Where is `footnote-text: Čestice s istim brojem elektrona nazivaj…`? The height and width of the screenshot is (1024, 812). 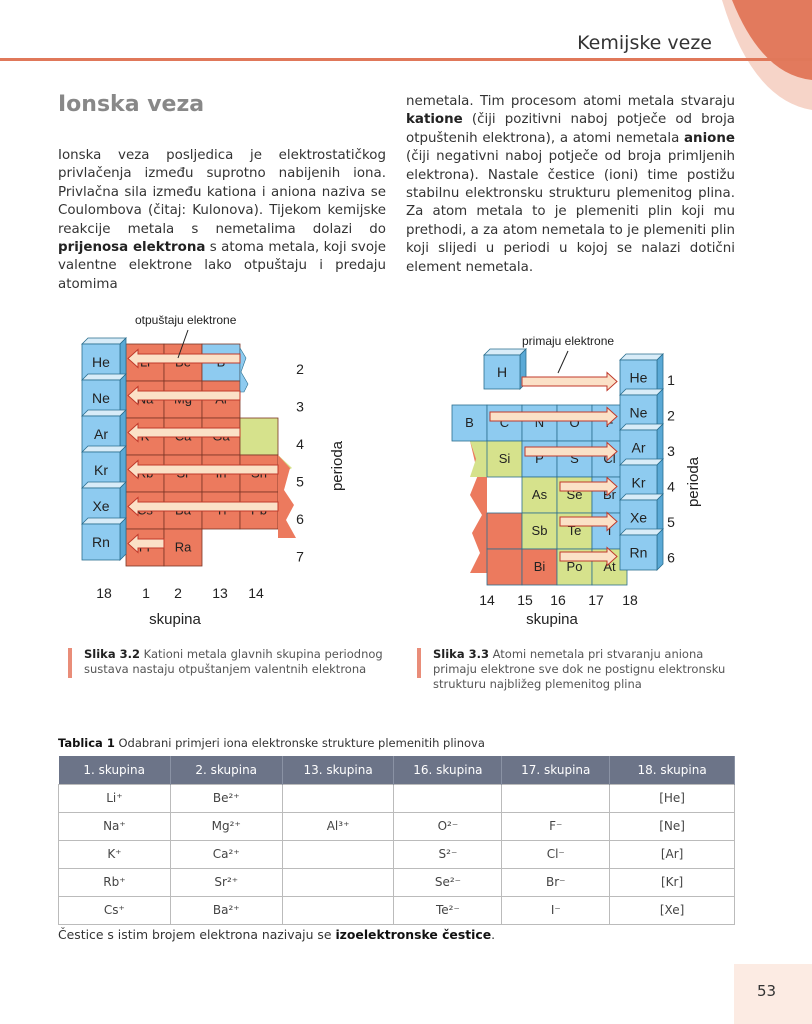 footnote-text: Čestice s istim brojem elektrona nazivaj… is located at coordinates (197, 934).